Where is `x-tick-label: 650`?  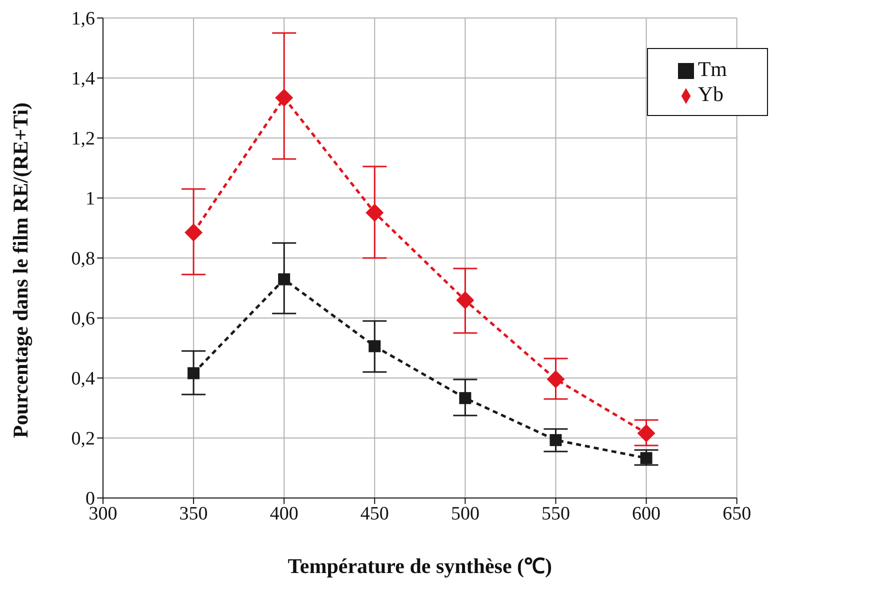 x-tick-label: 650 is located at coordinates (737, 513).